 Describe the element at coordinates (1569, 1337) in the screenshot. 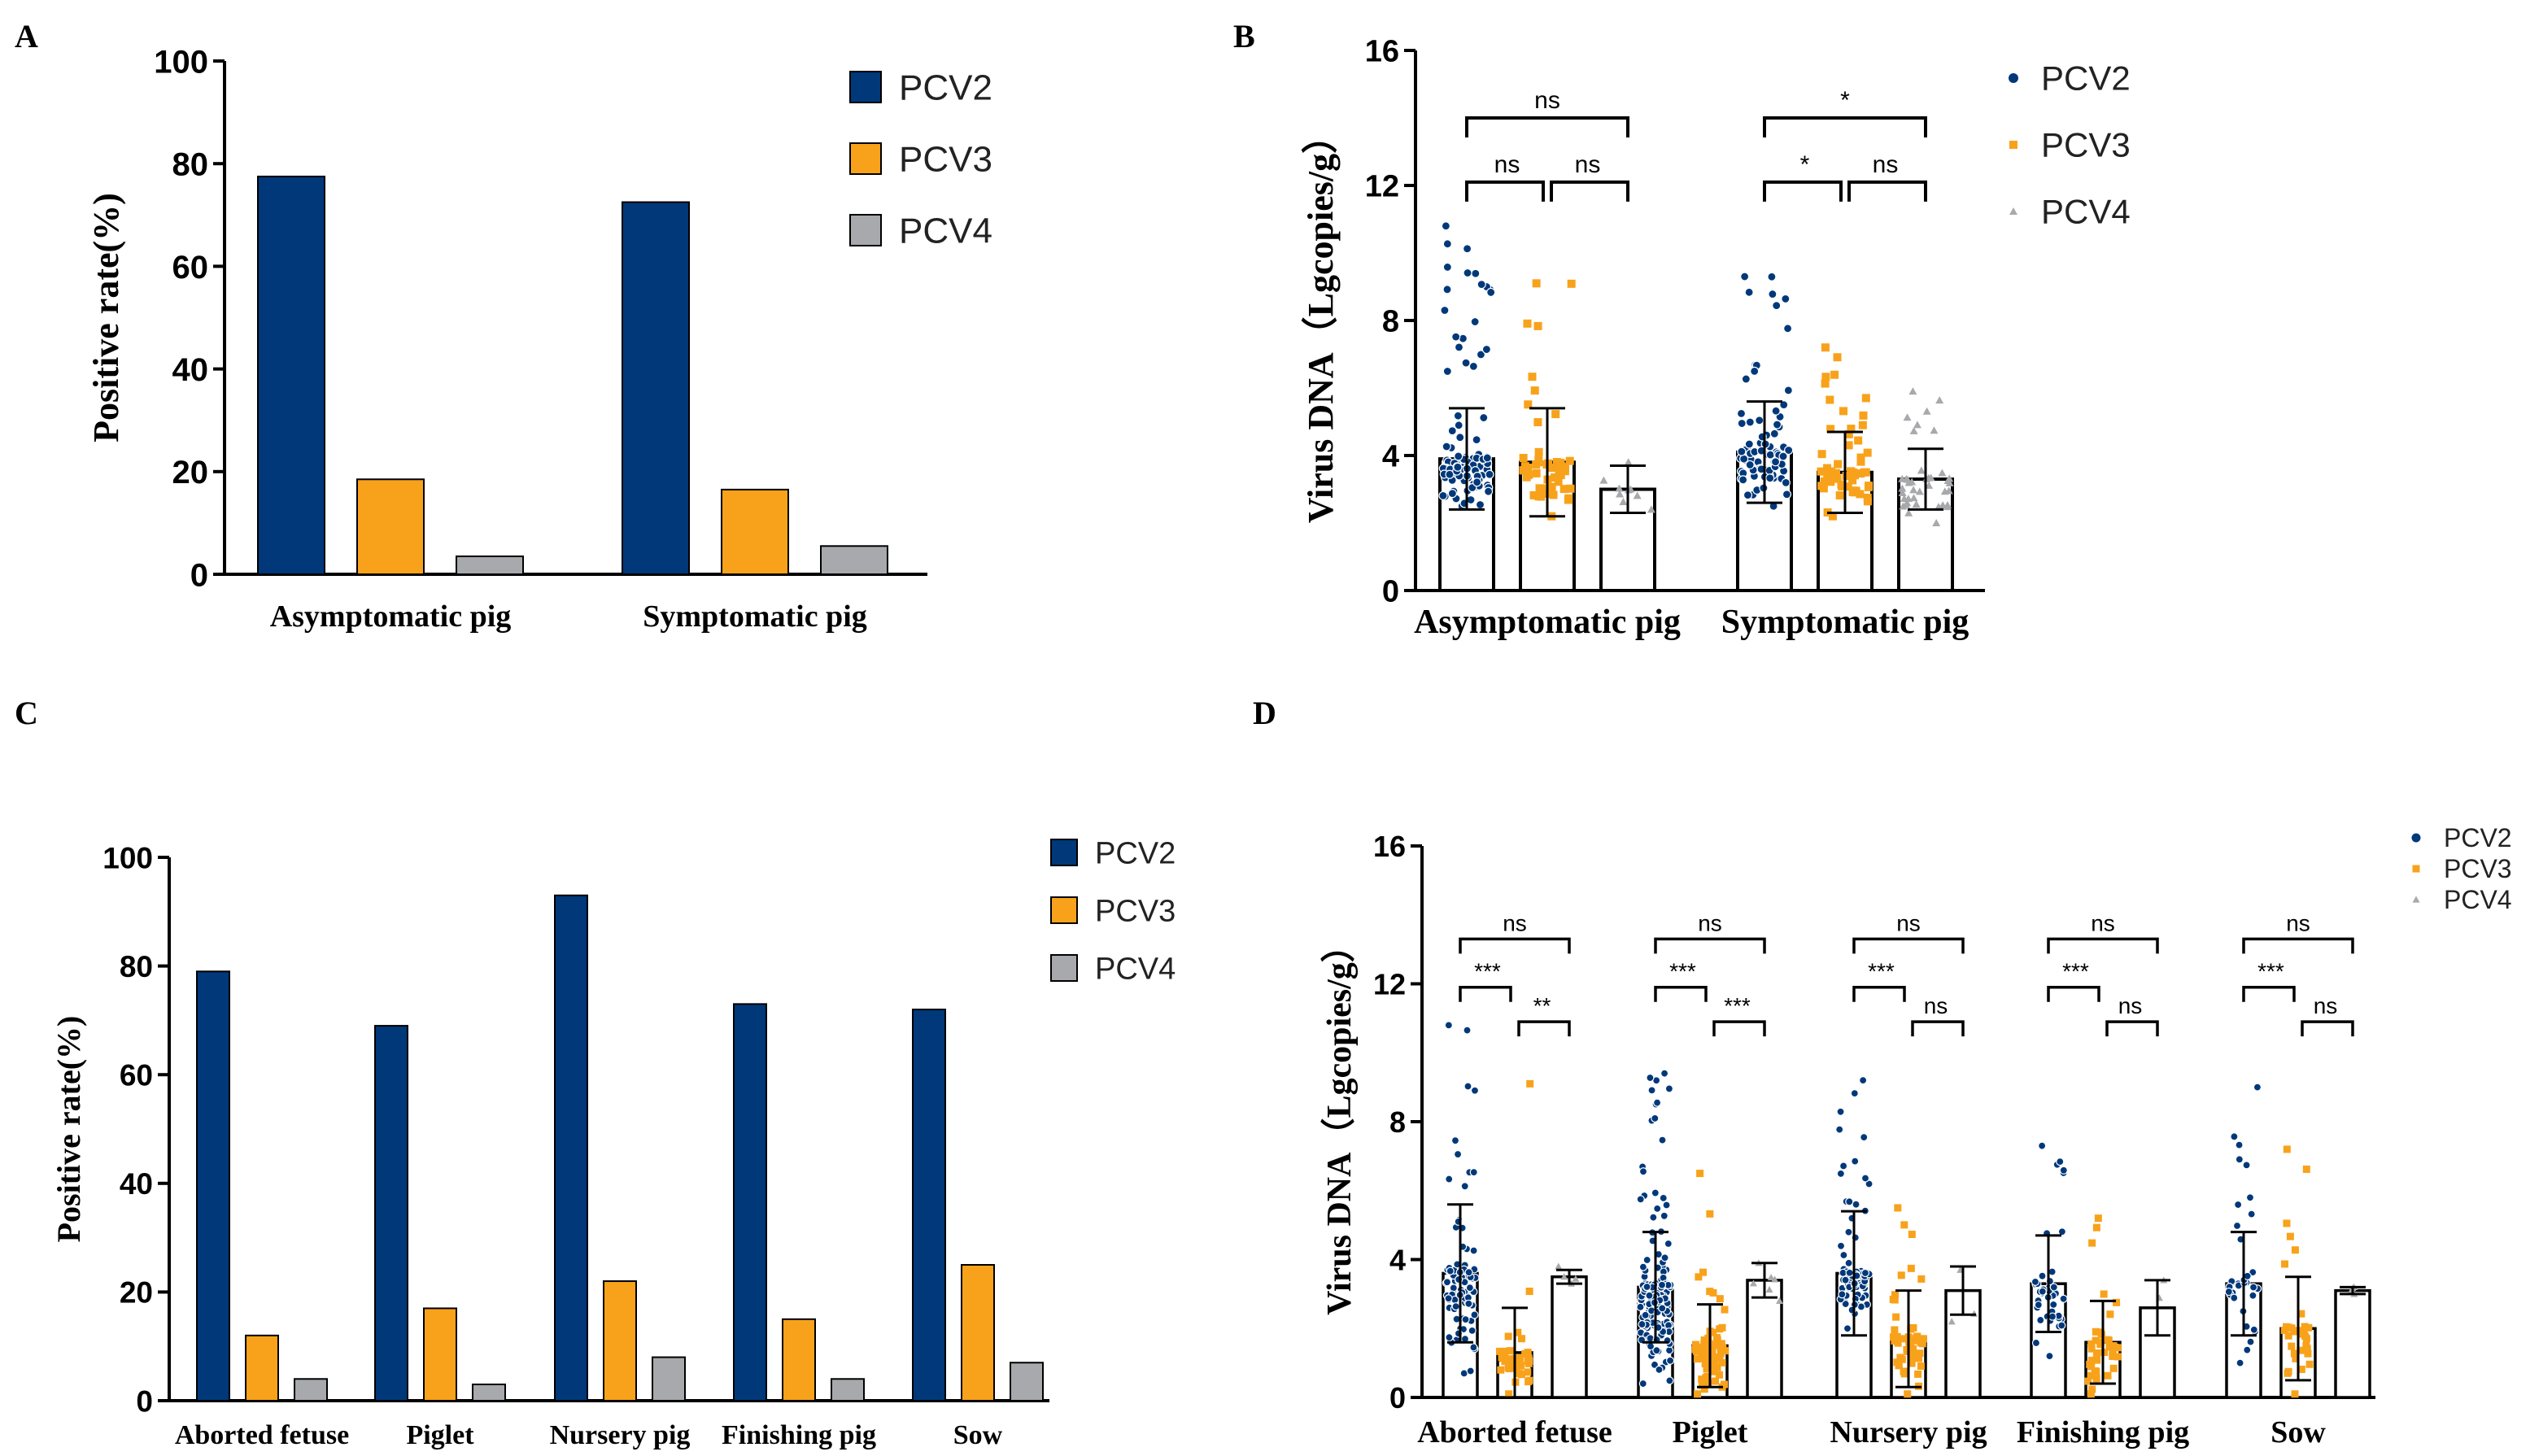

I see `bar-outline-pcv4` at that location.